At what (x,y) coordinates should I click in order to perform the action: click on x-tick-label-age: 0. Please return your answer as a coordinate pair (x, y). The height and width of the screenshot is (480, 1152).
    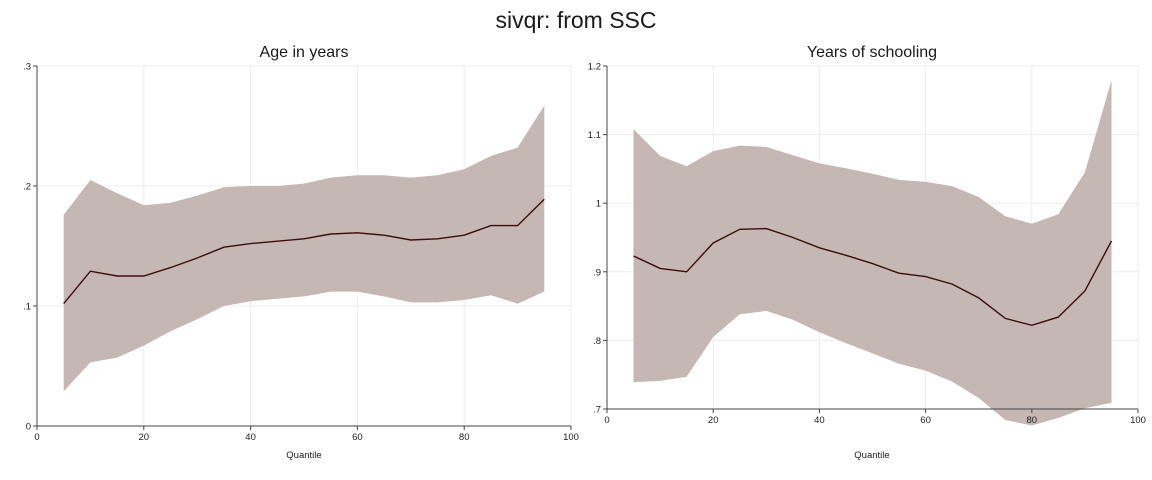
    Looking at the image, I should click on (36, 437).